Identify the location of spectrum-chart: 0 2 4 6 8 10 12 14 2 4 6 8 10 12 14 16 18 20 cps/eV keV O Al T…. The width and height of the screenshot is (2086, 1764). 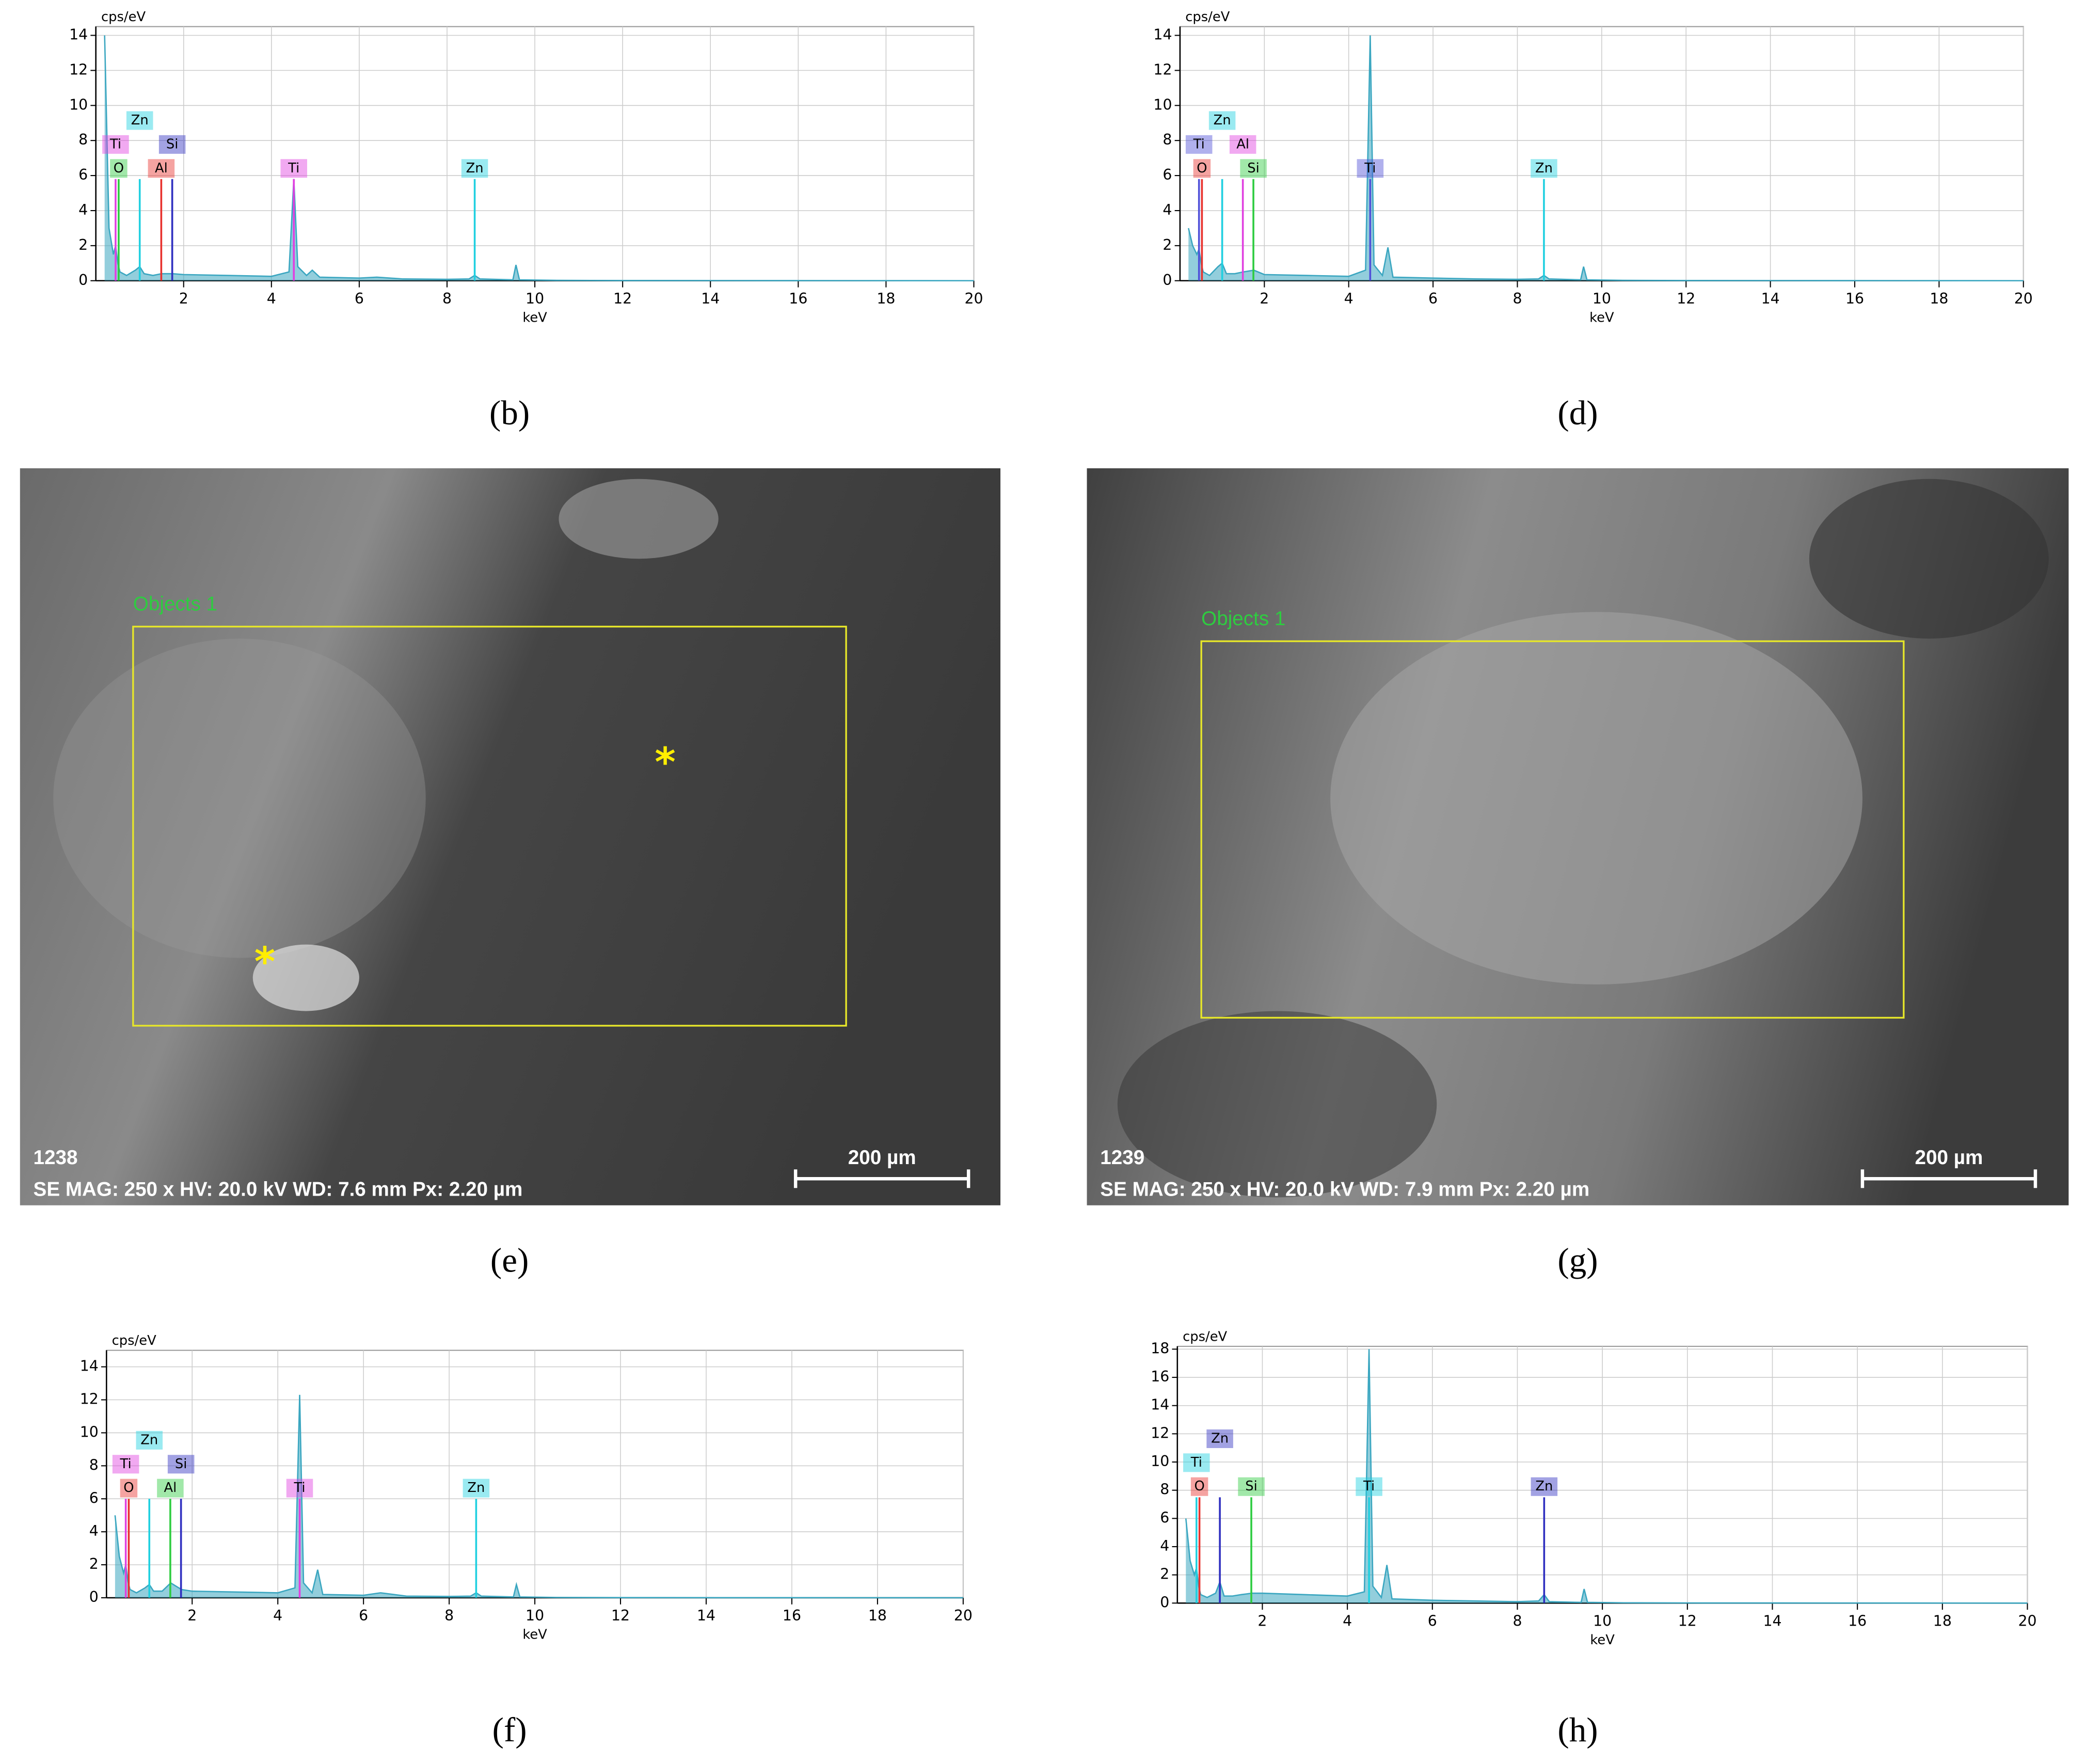
(526, 220).